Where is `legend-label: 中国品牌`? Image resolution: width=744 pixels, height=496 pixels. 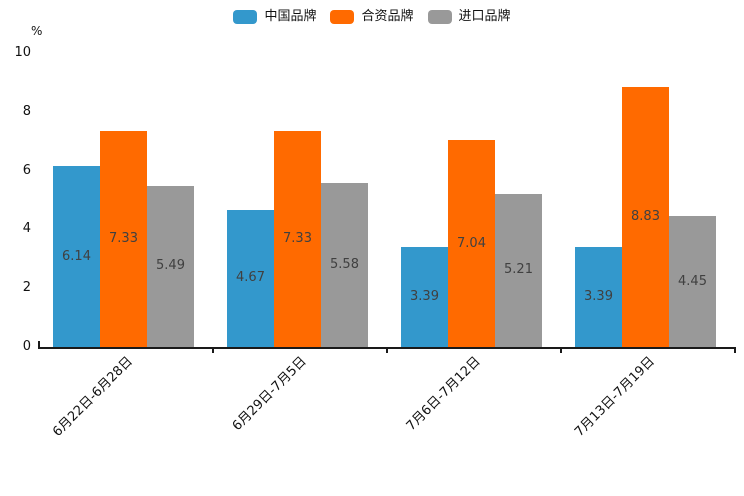 legend-label: 中国品牌 is located at coordinates (290, 16).